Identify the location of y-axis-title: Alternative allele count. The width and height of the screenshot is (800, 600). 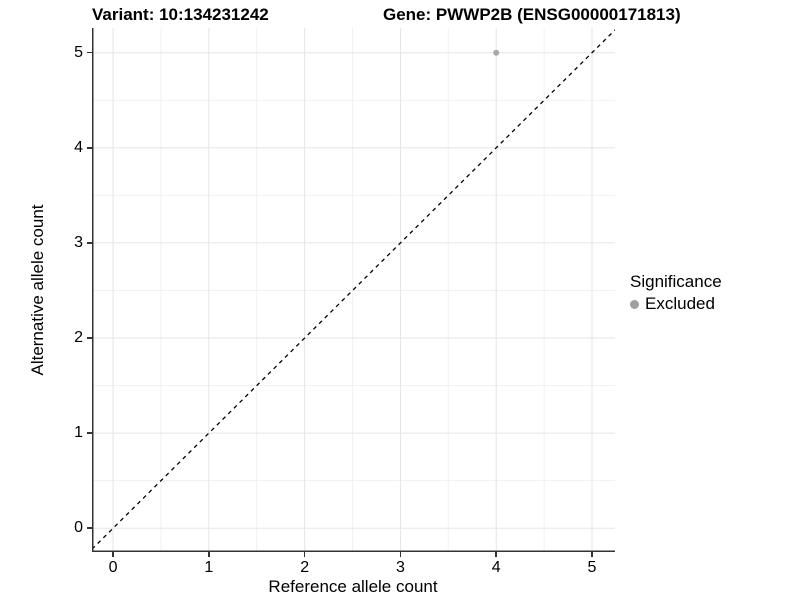
(37, 290).